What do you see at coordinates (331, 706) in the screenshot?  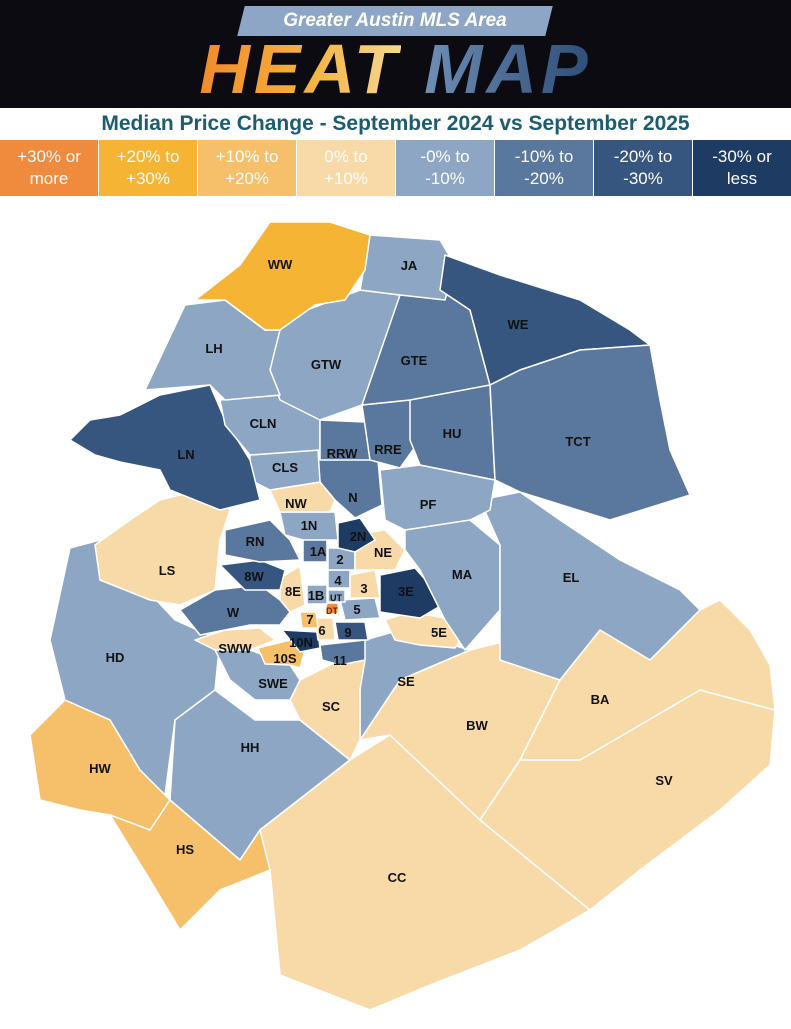 I see `area-label-SC: SC` at bounding box center [331, 706].